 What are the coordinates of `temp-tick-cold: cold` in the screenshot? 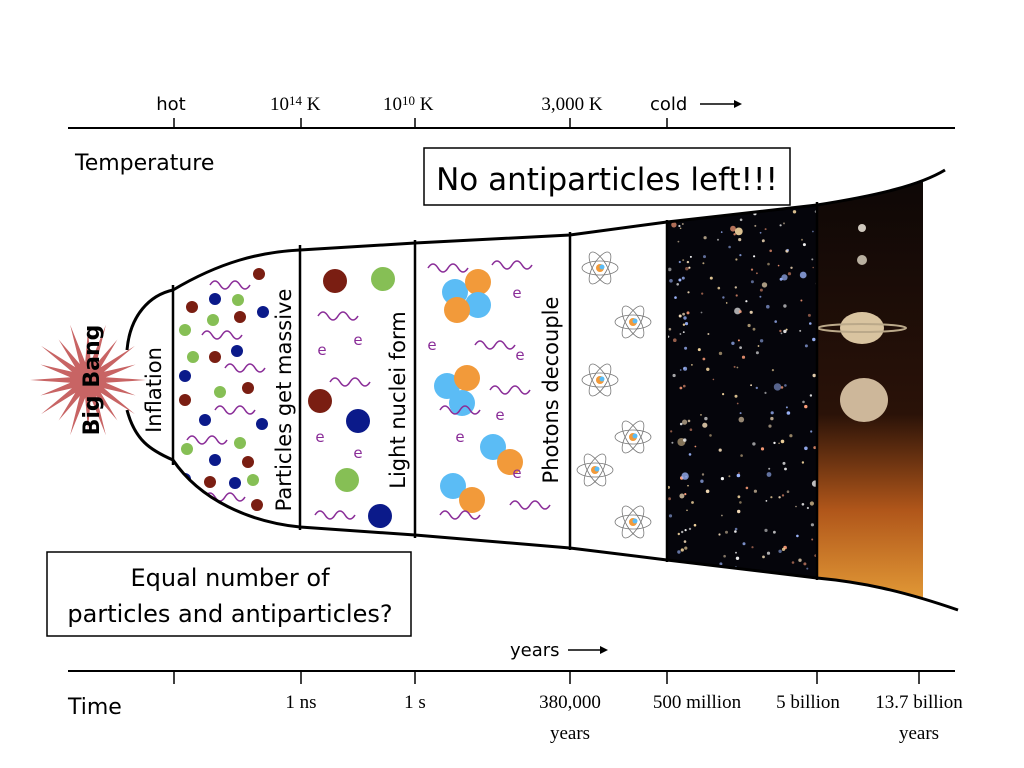 It's located at (668, 104).